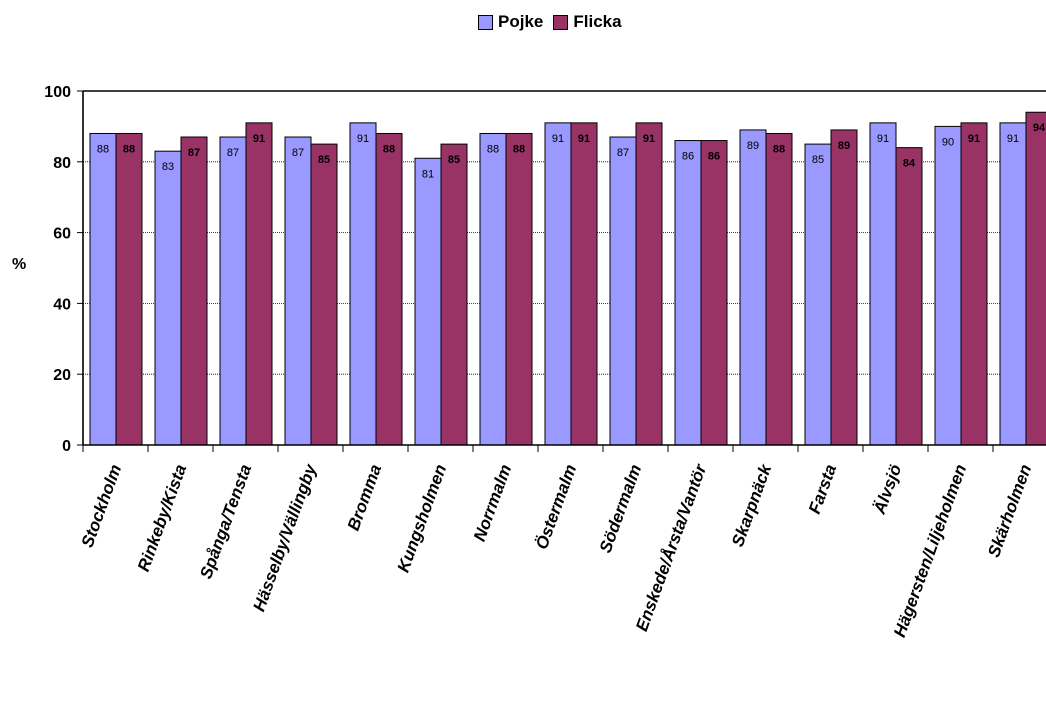 This screenshot has width=1046, height=701. Describe the element at coordinates (62, 304) in the screenshot. I see `y-tick-label: 40` at that location.